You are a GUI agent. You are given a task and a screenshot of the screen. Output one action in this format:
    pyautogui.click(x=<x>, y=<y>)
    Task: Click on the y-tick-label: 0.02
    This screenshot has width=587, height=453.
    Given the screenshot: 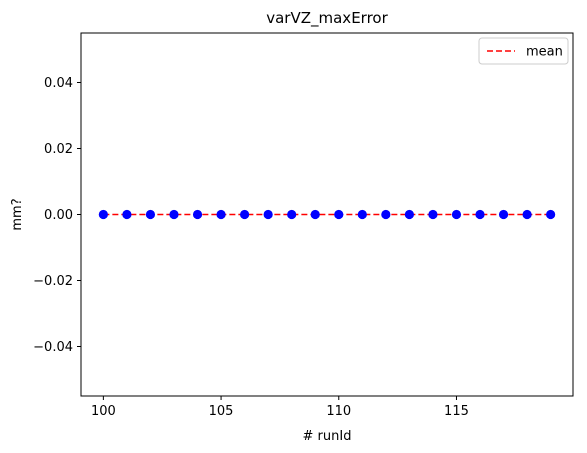 What is the action you would take?
    pyautogui.click(x=58, y=149)
    